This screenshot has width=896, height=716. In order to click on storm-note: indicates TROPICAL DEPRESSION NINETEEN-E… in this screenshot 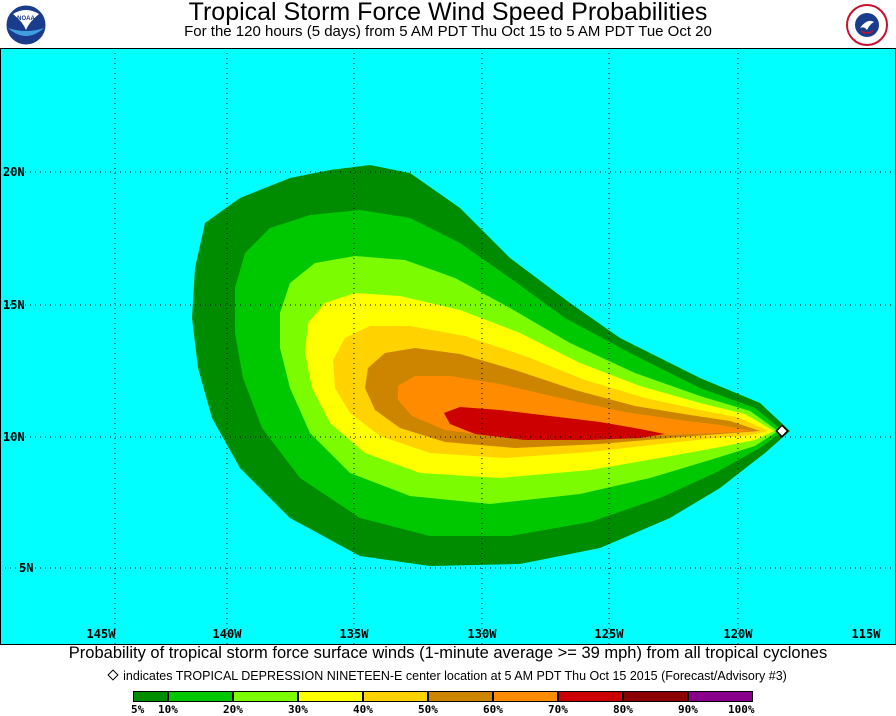, I will do `click(448, 676)`.